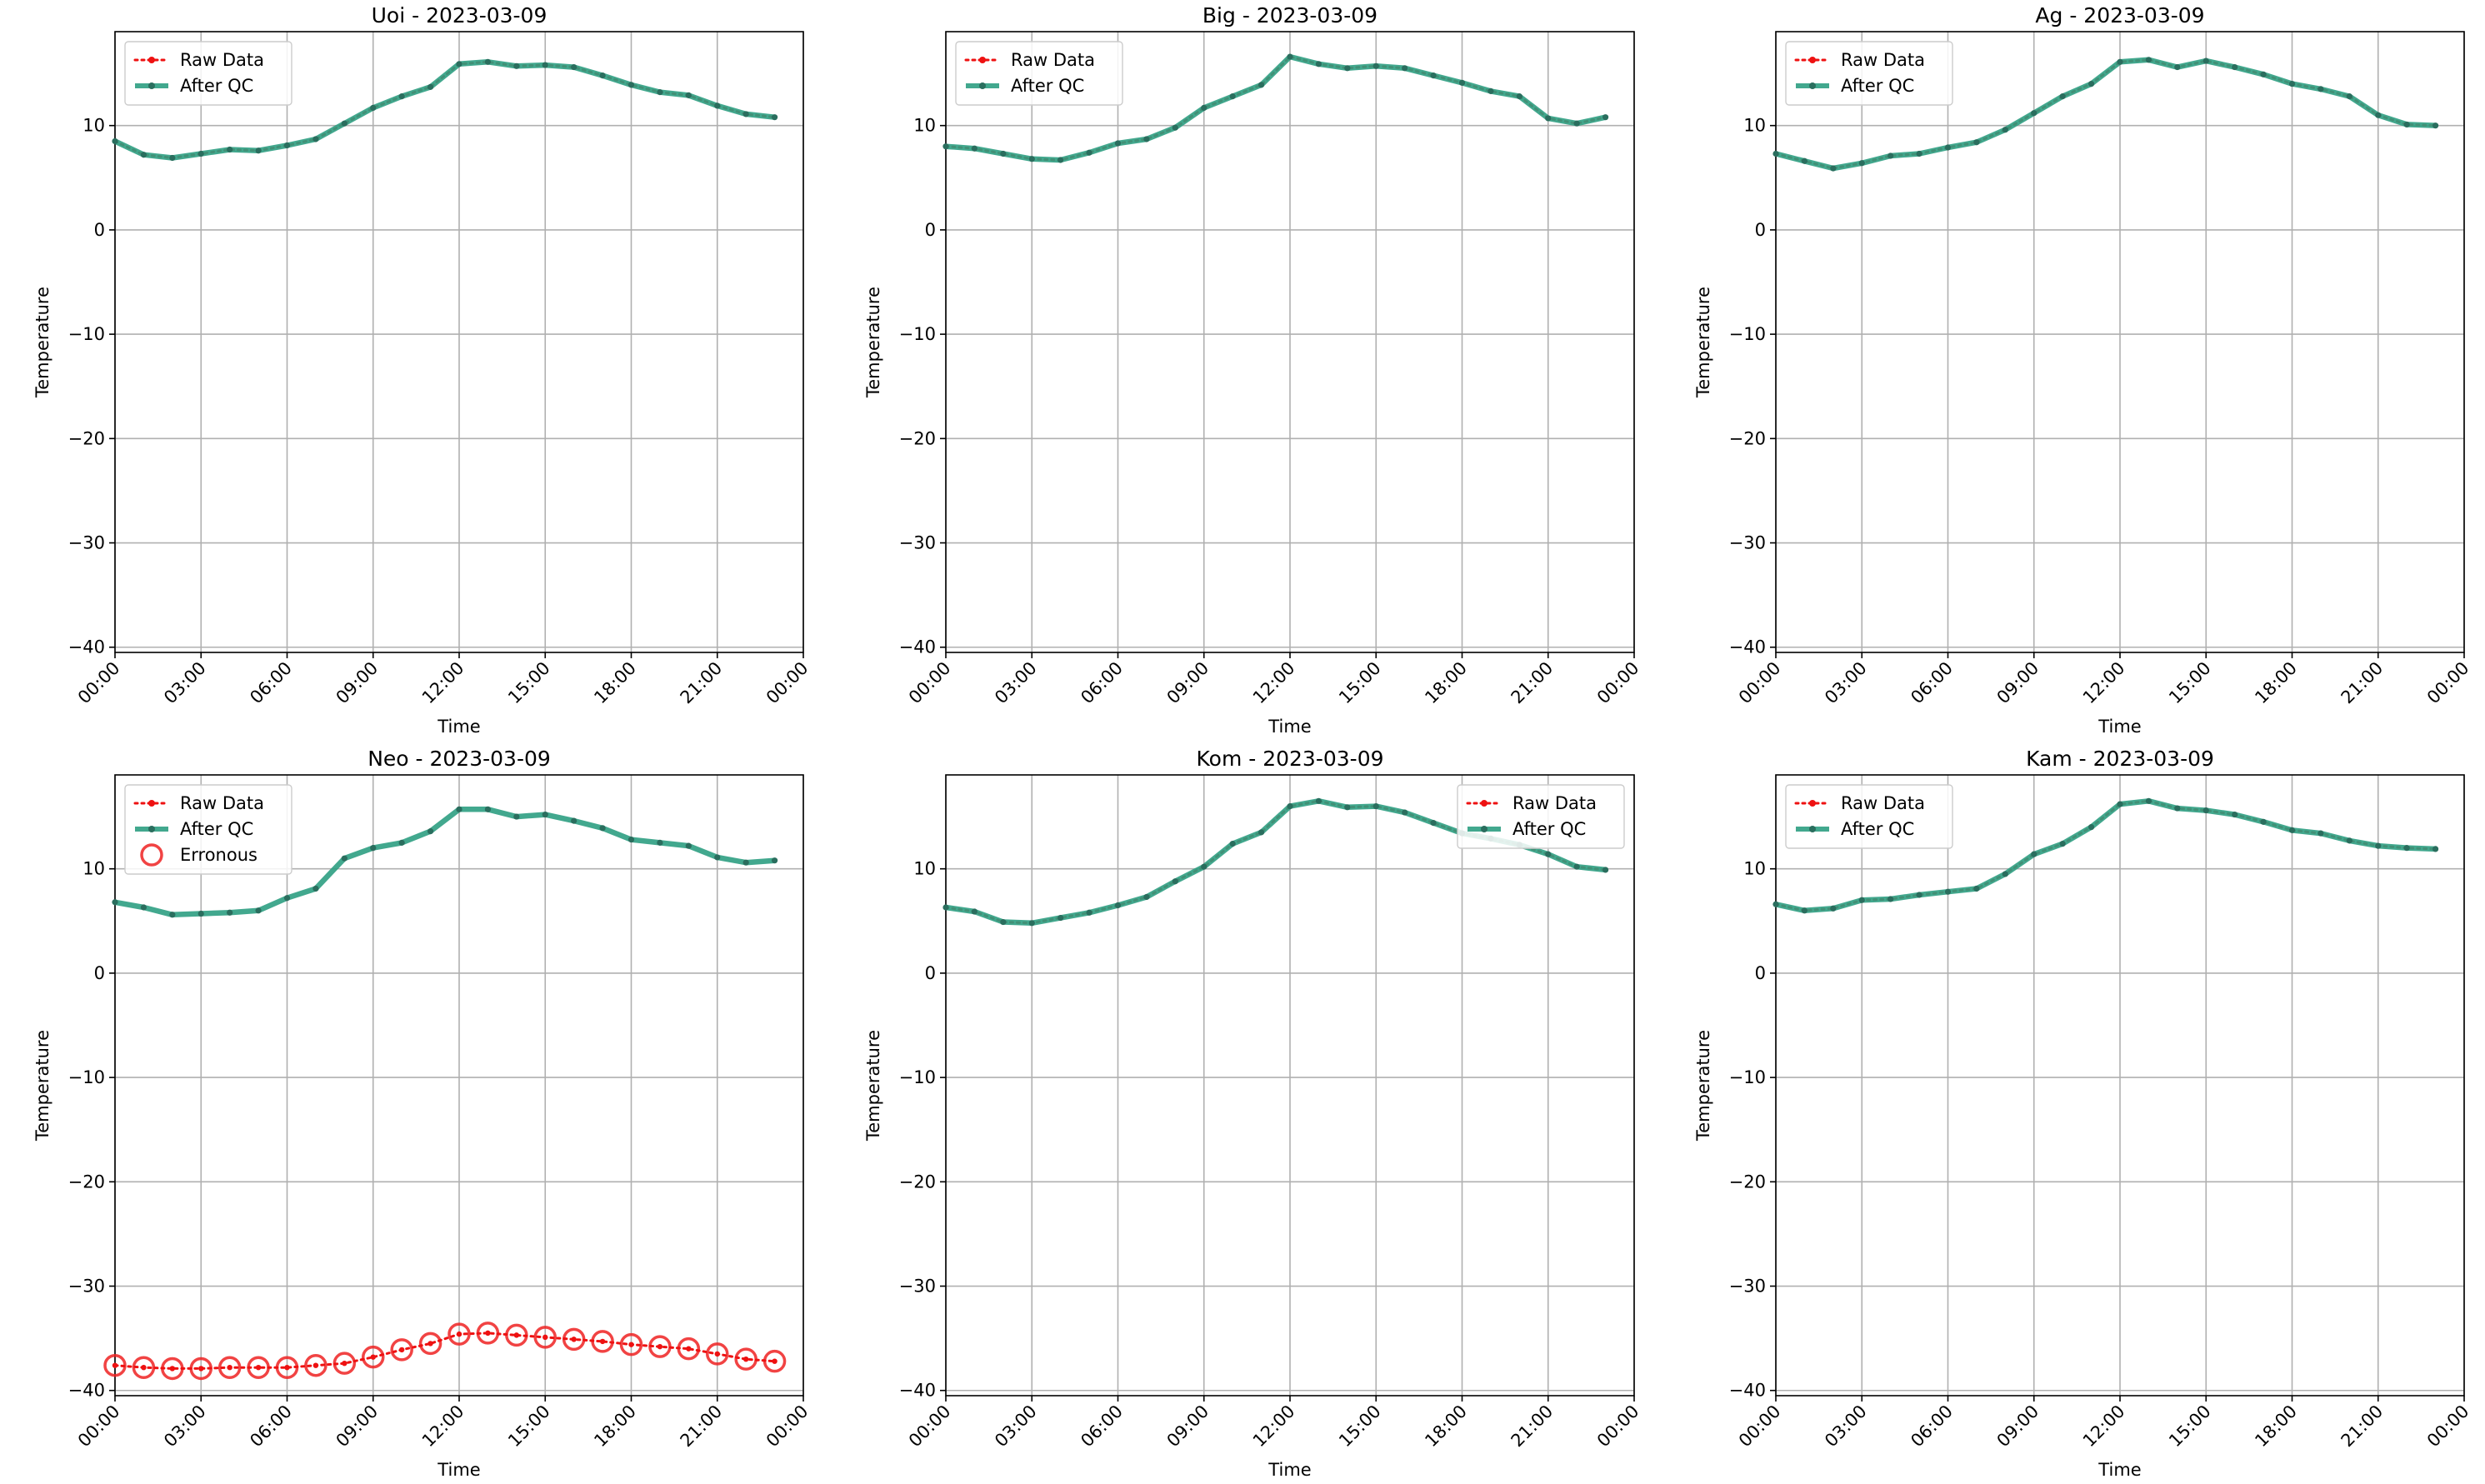 This screenshot has width=2485, height=1484. What do you see at coordinates (1883, 803) in the screenshot?
I see `legend-label: Raw Data` at bounding box center [1883, 803].